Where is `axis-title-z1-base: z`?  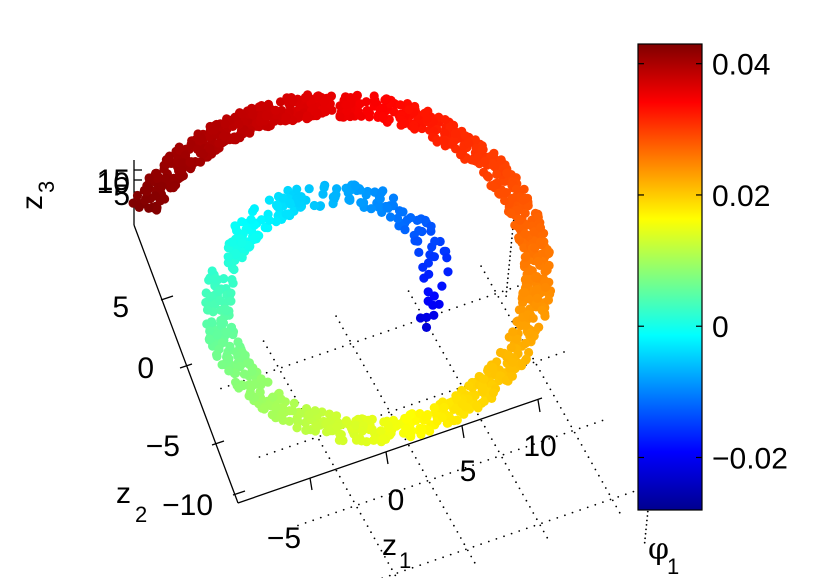
axis-title-z1-base: z is located at coordinates (389, 545).